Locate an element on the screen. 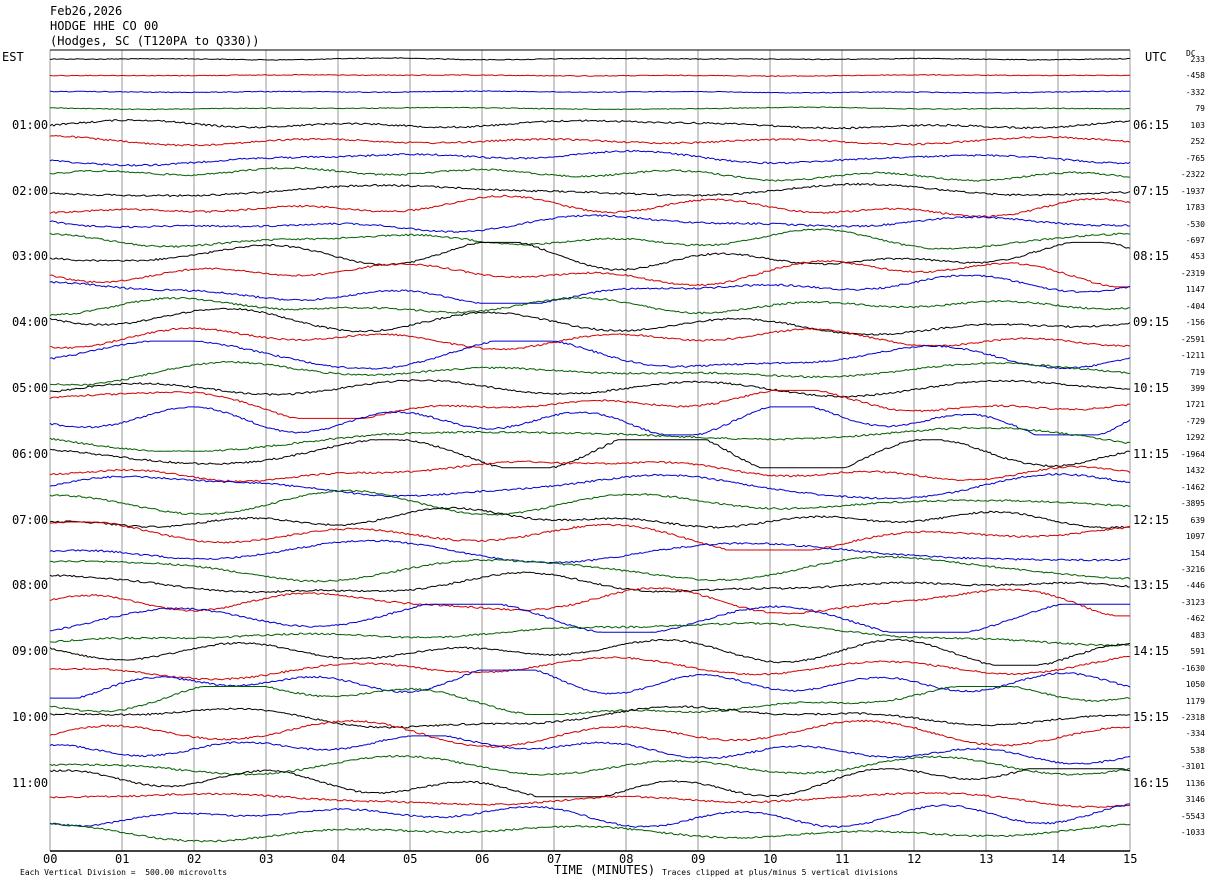  dc-offset-label: -1964 is located at coordinates (1192, 454).